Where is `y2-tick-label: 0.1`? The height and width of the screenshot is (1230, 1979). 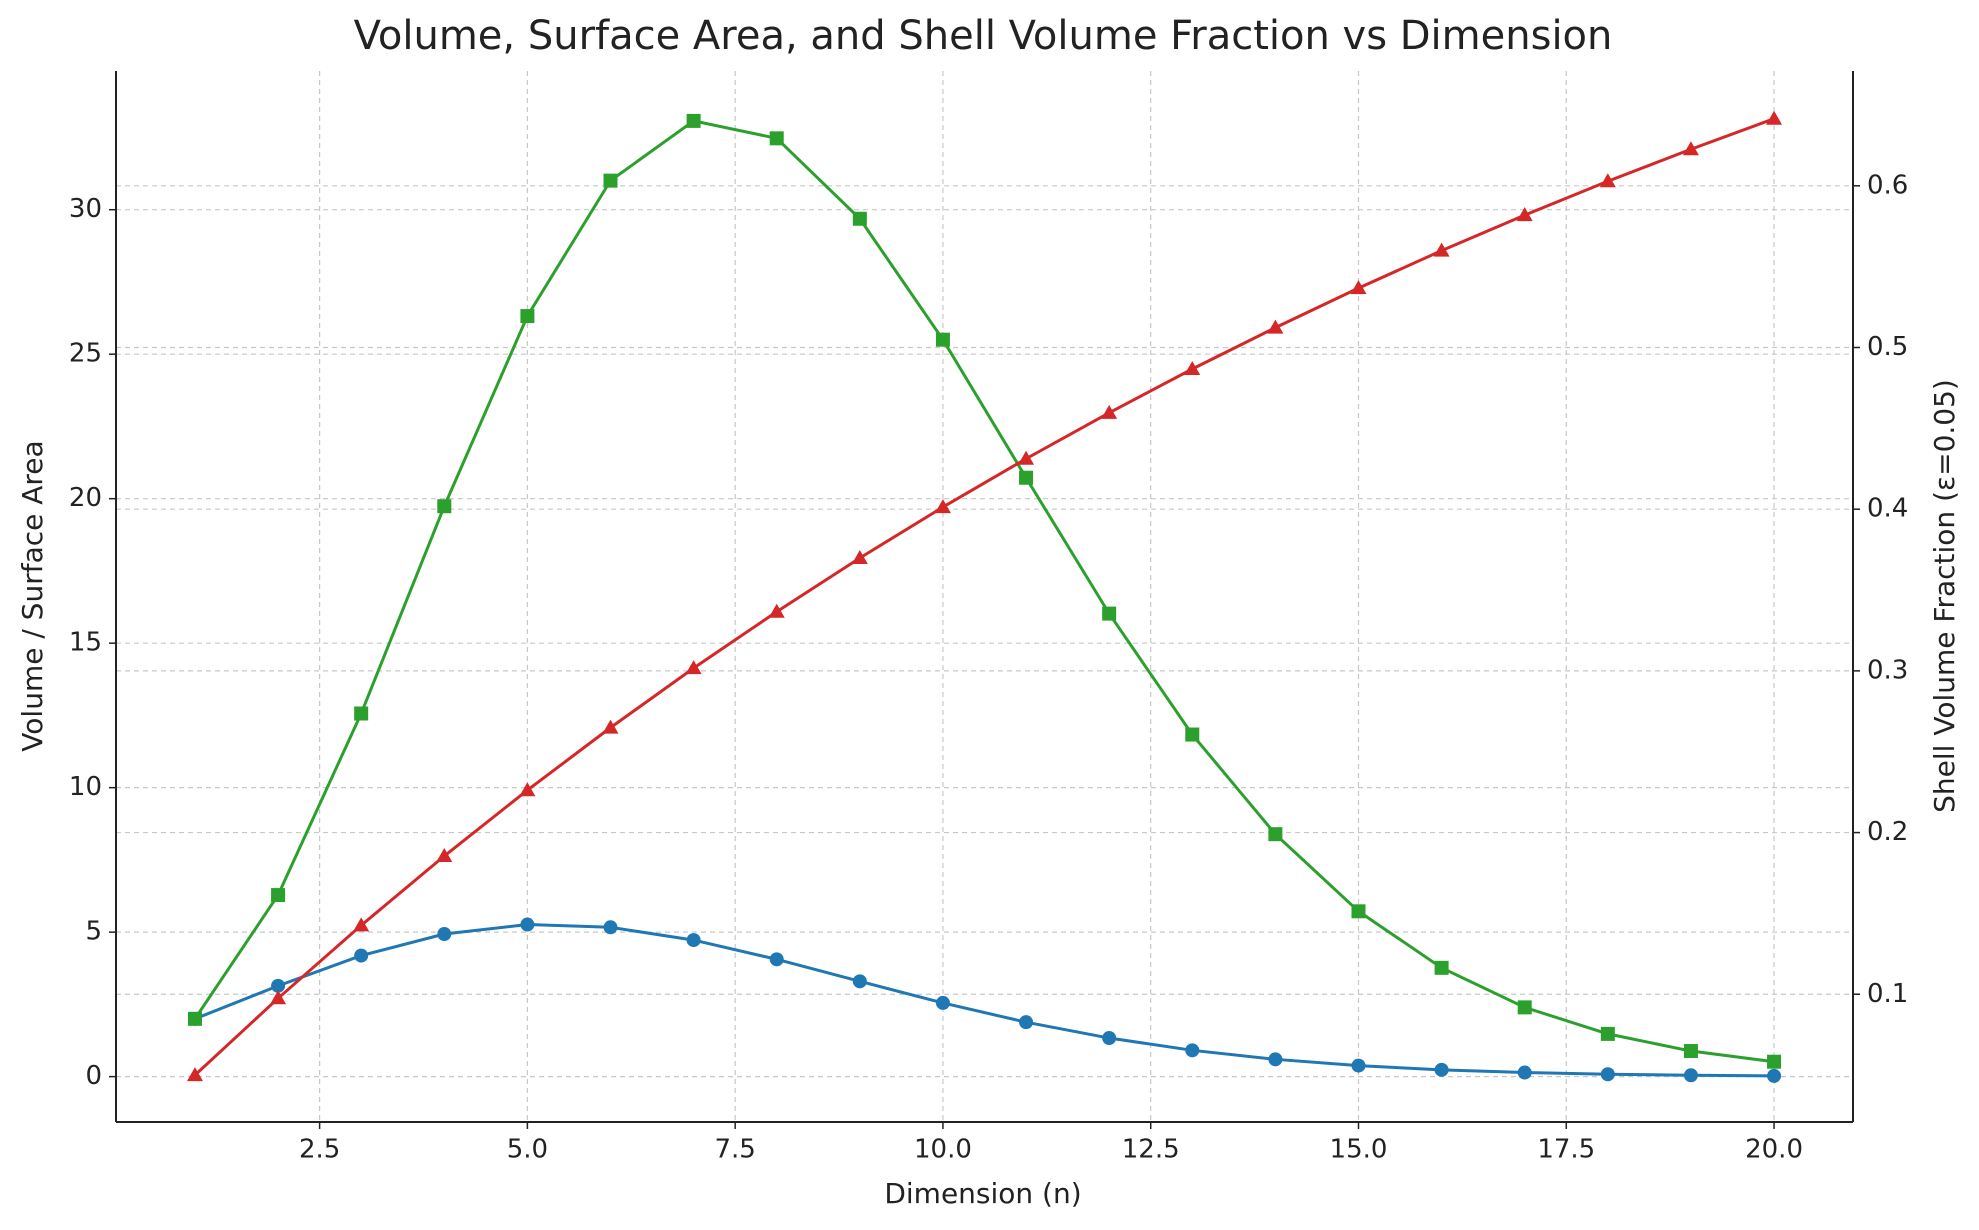
y2-tick-label: 0.1 is located at coordinates (1887, 994).